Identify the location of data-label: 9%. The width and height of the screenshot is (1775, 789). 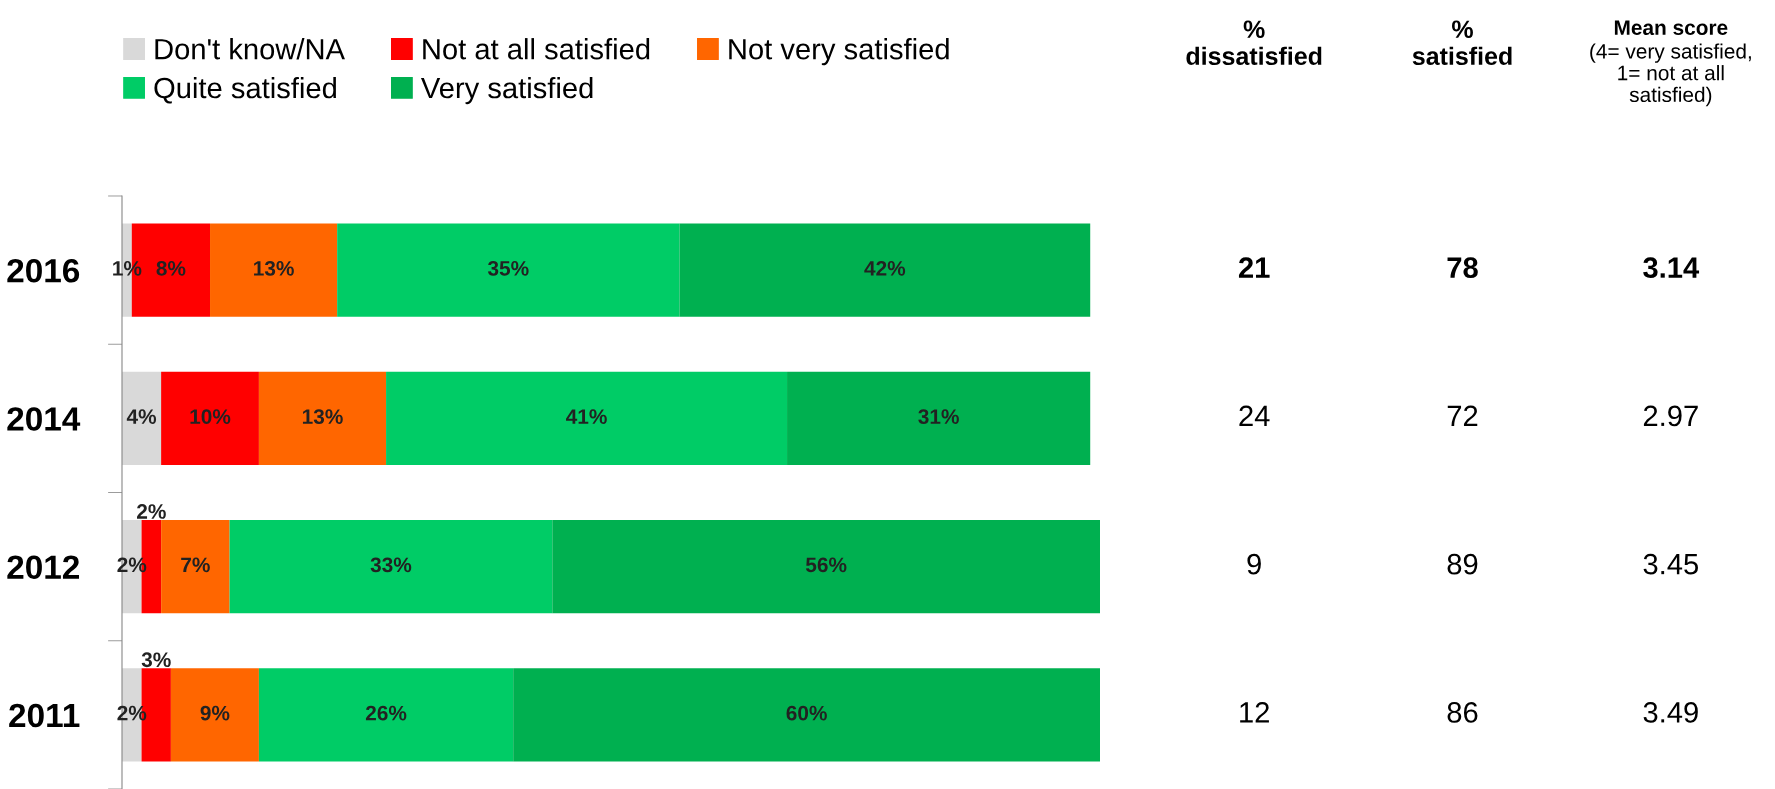
(215, 713).